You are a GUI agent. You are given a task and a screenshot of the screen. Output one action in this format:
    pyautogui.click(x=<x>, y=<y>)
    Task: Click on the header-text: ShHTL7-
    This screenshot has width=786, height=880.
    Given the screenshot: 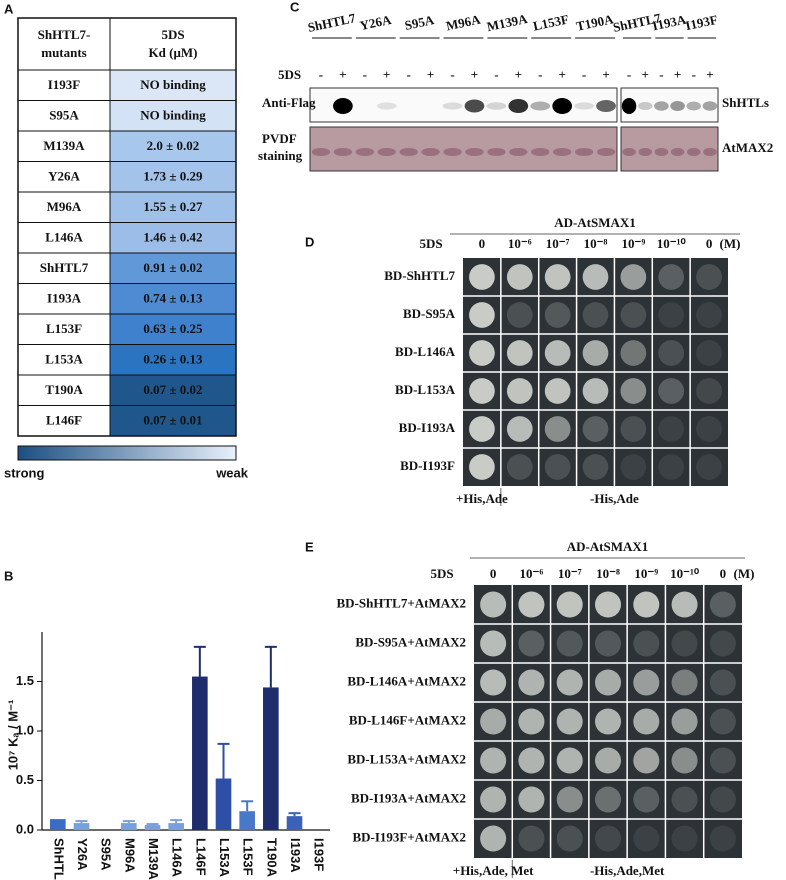 What is the action you would take?
    pyautogui.click(x=64, y=34)
    